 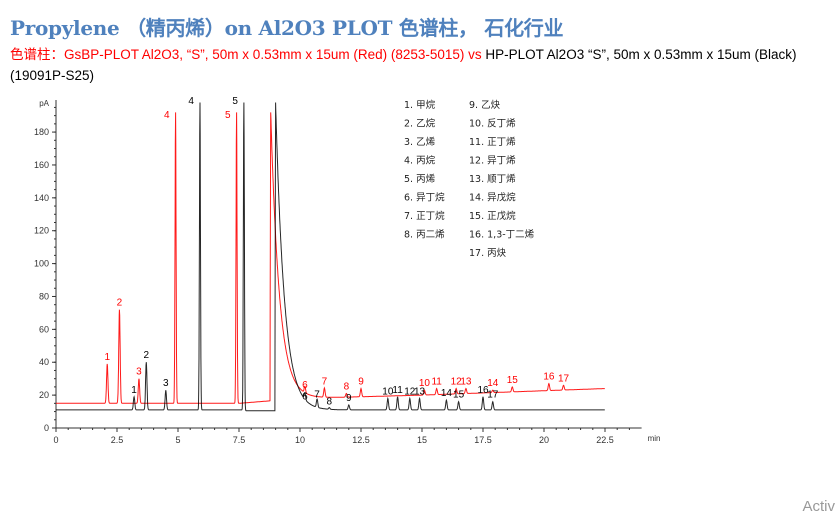 I want to click on page-title: Propylene （精丙烯）on Al2O3 PLOT 色谱柱， 石化行业, so click(x=287, y=28).